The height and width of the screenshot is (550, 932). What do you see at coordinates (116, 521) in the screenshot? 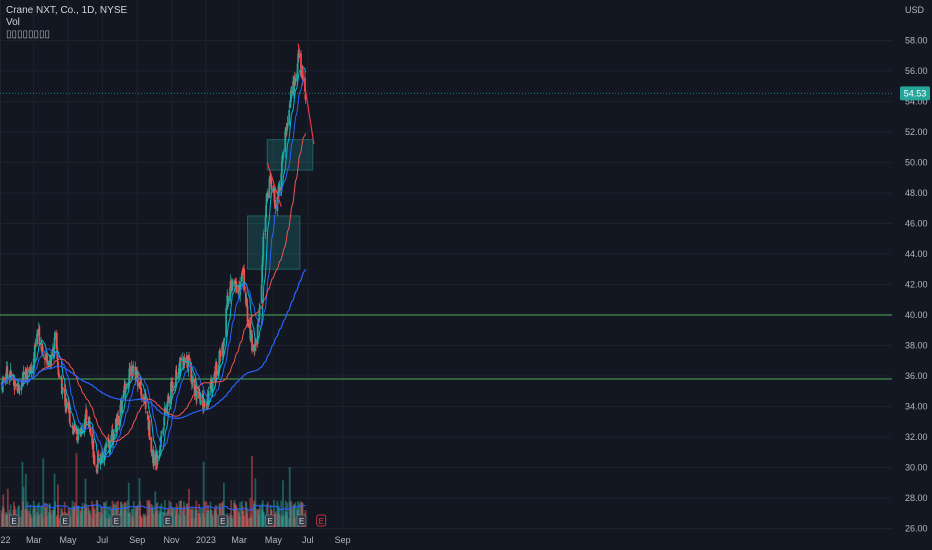
I see `earnings-marker-letter: E` at bounding box center [116, 521].